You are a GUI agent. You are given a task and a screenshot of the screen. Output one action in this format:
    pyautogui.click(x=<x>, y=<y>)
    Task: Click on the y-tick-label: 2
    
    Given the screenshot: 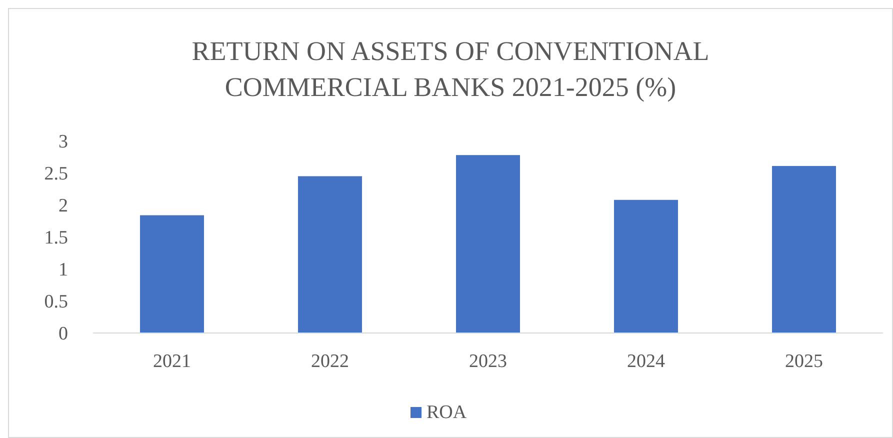 What is the action you would take?
    pyautogui.click(x=63, y=206)
    